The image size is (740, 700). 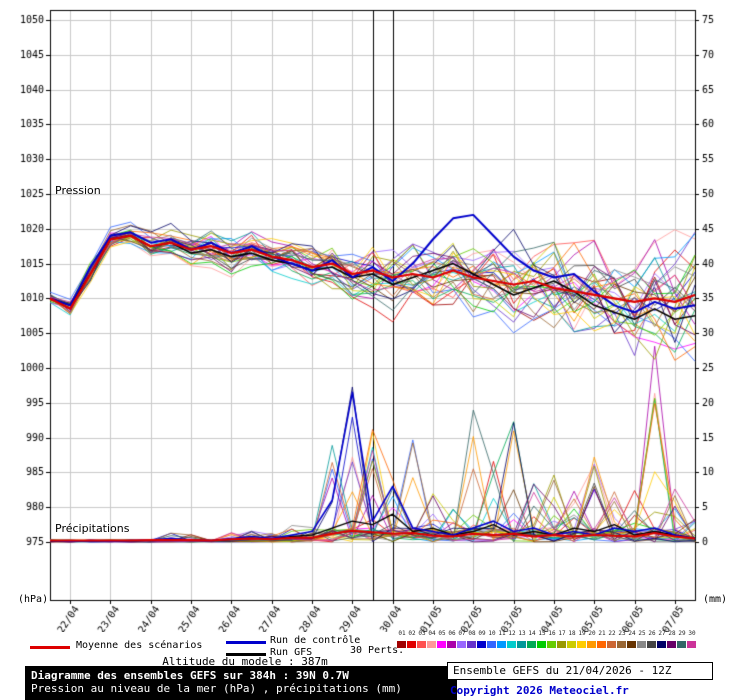 I want to click on left-axis-unit-label: (hPa), so click(x=33, y=599).